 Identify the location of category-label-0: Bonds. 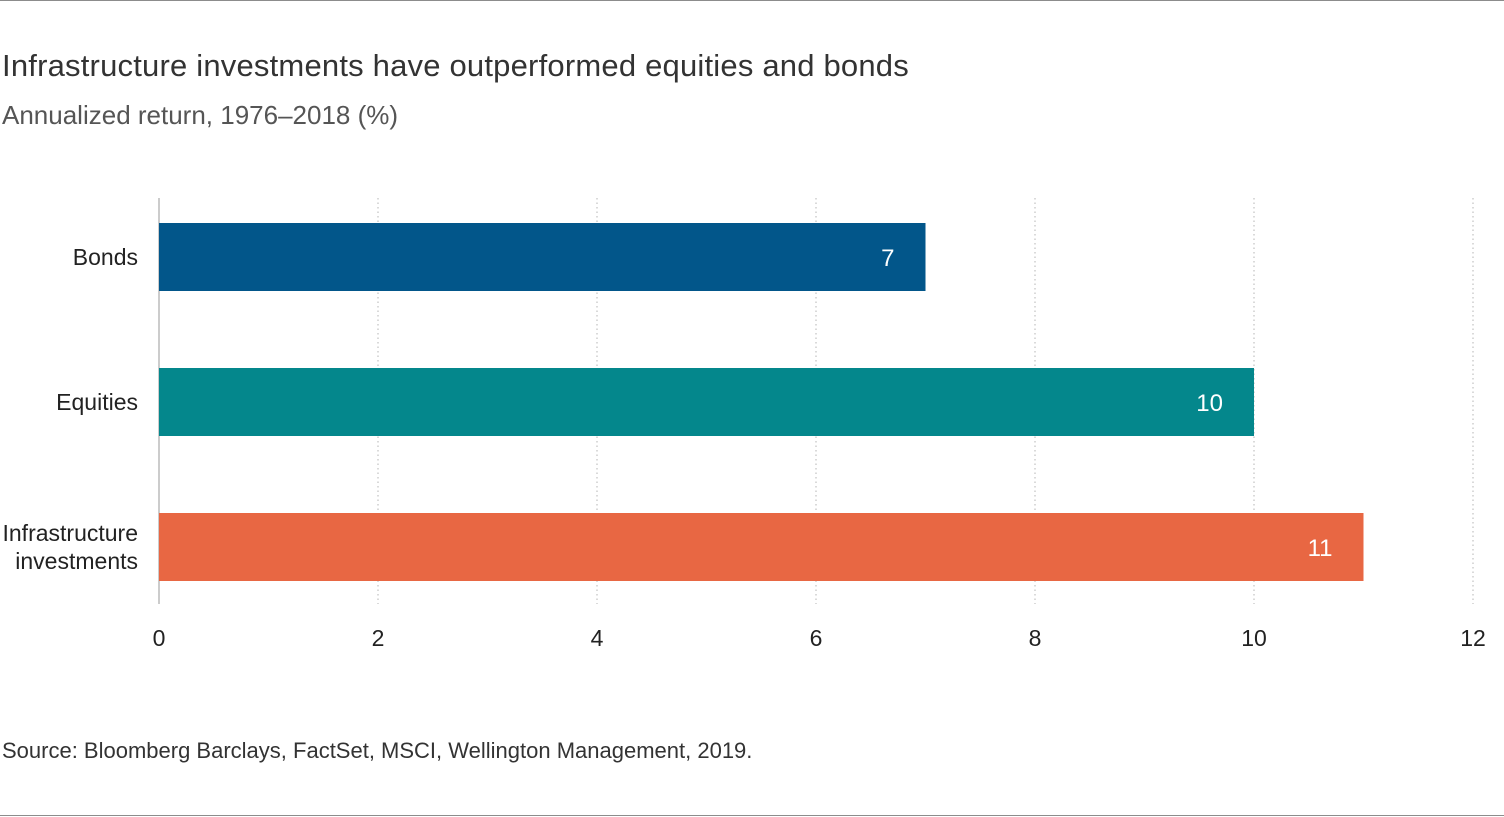
(105, 257).